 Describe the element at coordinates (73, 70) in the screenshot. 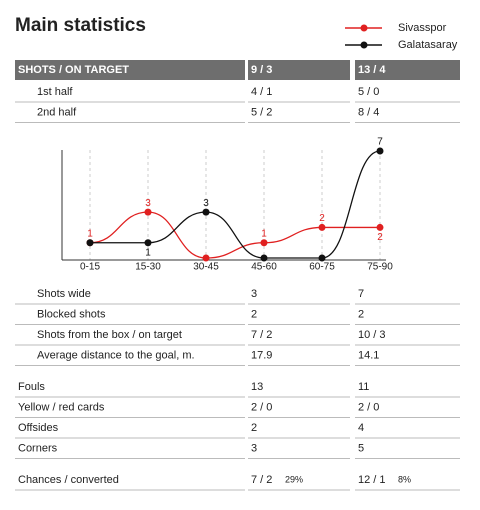

I see `header-text: SHOTS / ON TARGET` at that location.